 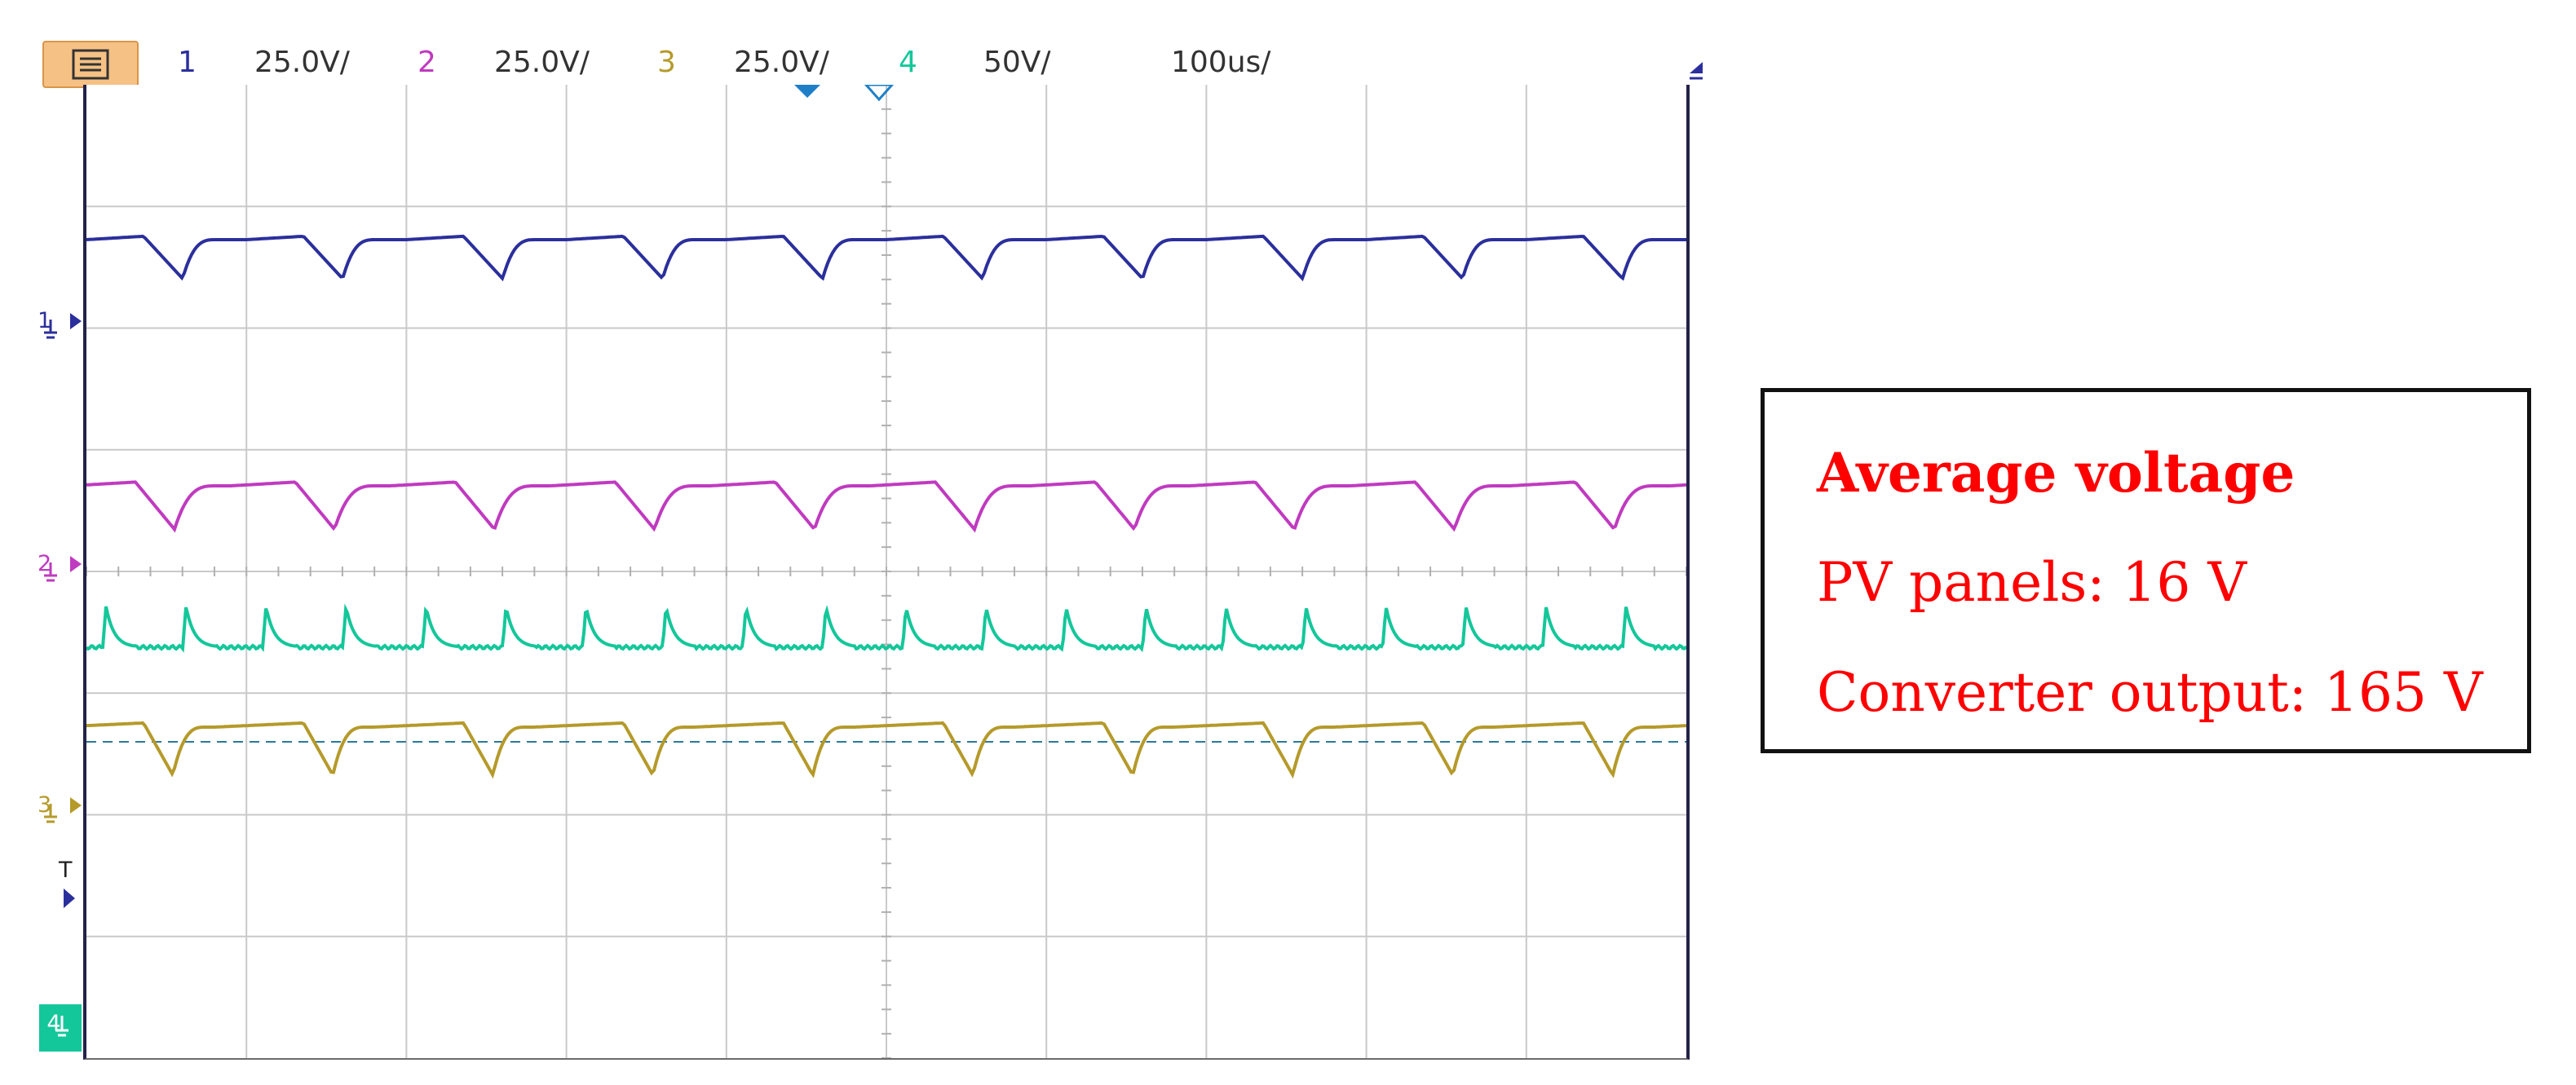 I want to click on menu-list-icon, so click(x=90, y=64).